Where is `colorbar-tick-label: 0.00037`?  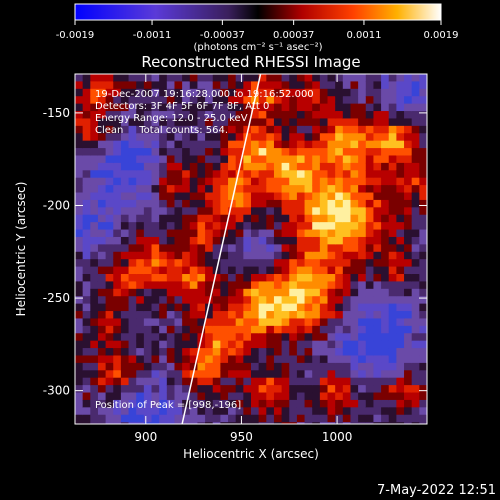
colorbar-tick-label: 0.00037 is located at coordinates (293, 35).